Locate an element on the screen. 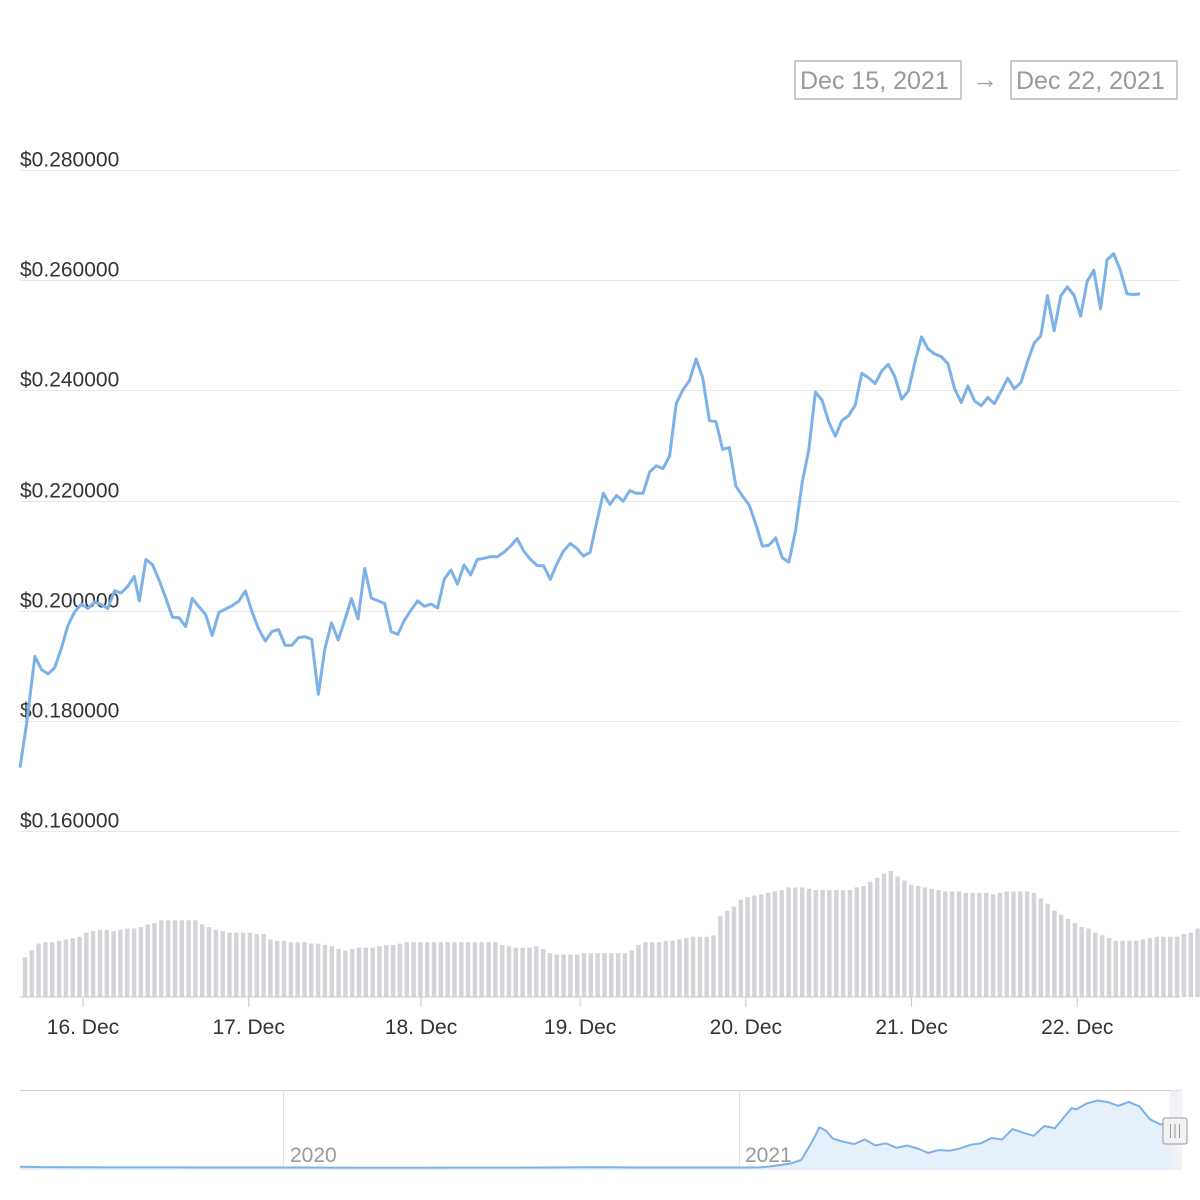 The width and height of the screenshot is (1200, 1200). date-to-input: Dec 22, 2021 is located at coordinates (1094, 80).